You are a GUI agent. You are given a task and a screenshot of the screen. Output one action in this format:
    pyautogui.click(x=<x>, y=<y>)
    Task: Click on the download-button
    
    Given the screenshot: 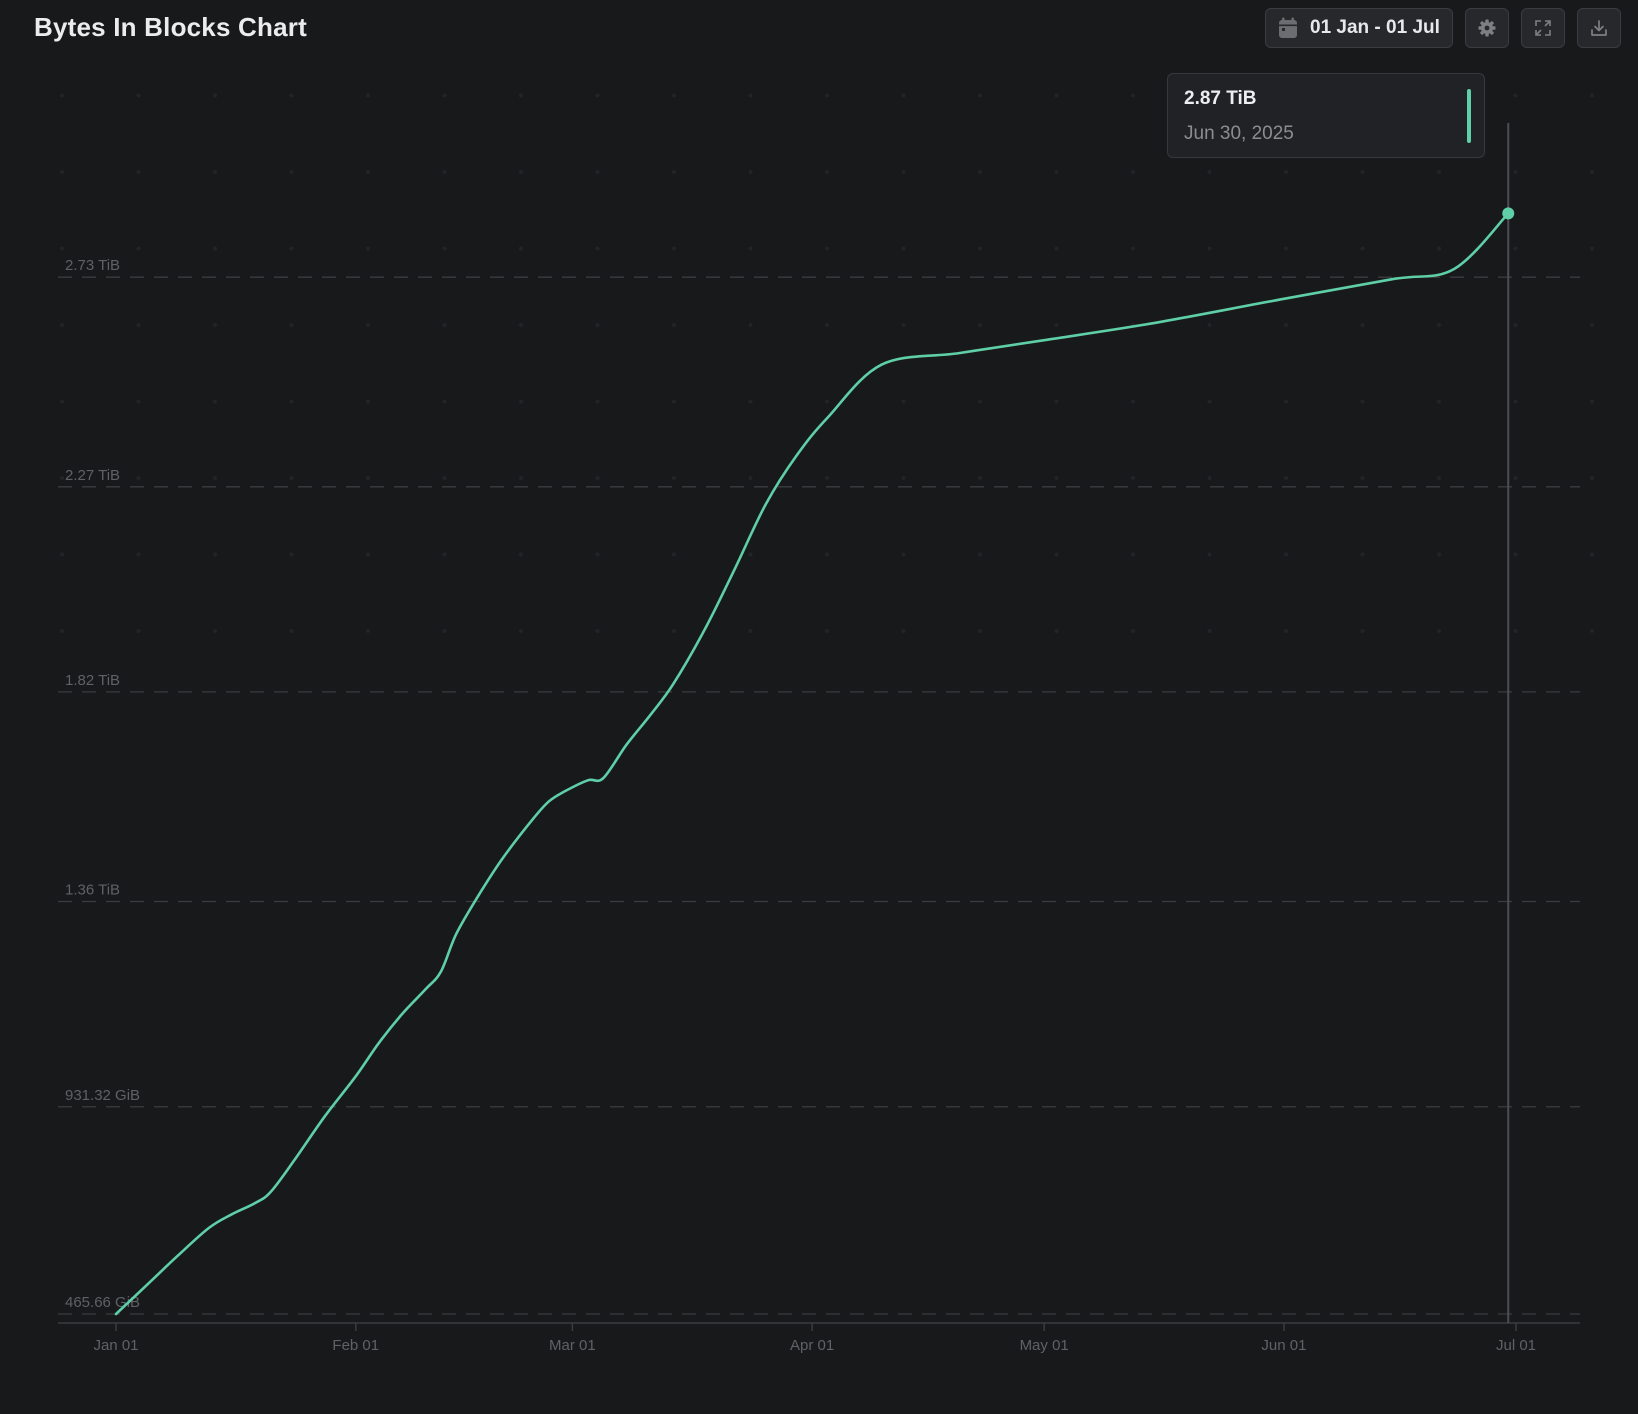 What is the action you would take?
    pyautogui.click(x=1599, y=28)
    